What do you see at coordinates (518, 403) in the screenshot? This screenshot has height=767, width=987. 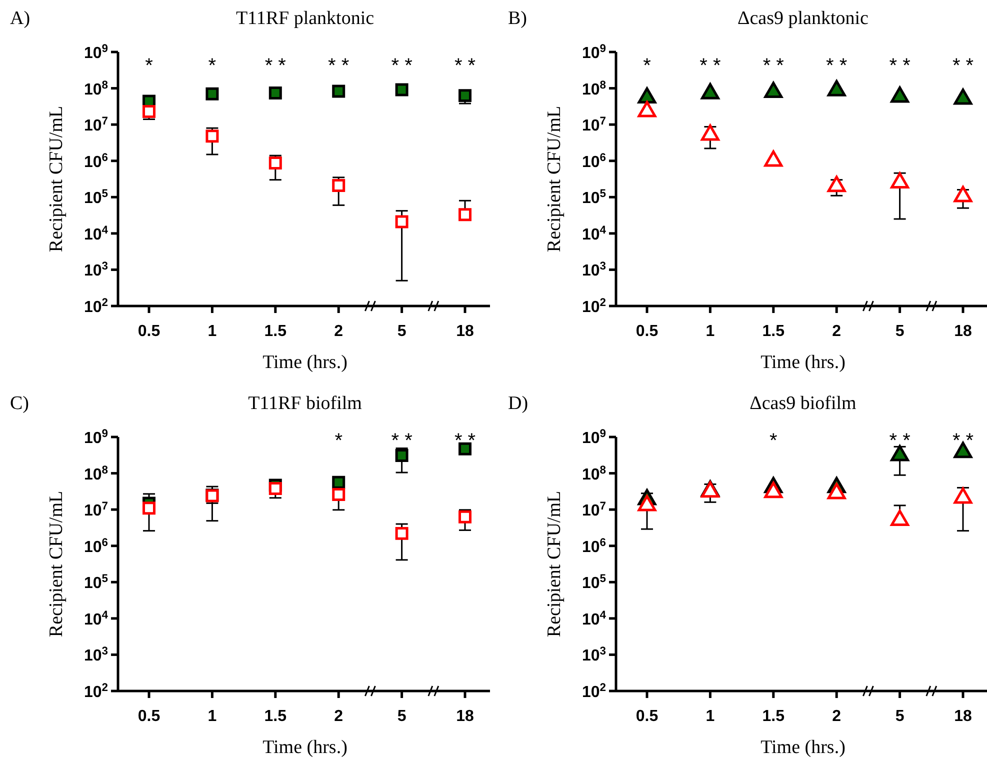 I see `text: D)` at bounding box center [518, 403].